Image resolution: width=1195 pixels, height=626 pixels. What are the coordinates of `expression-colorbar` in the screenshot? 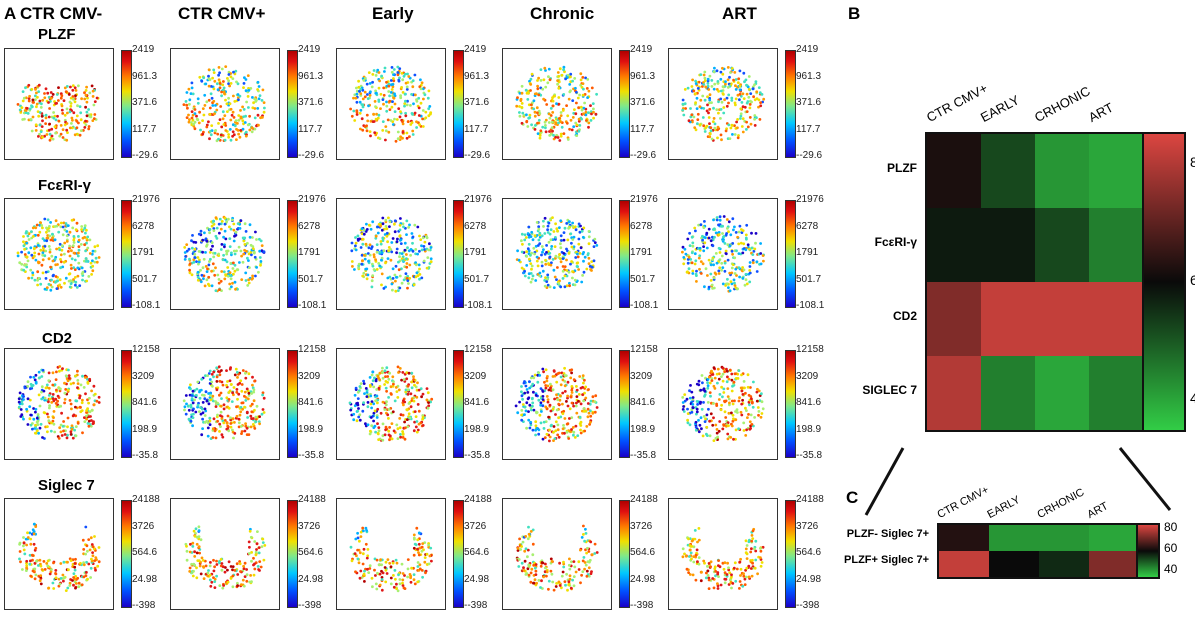 It's located at (458, 554).